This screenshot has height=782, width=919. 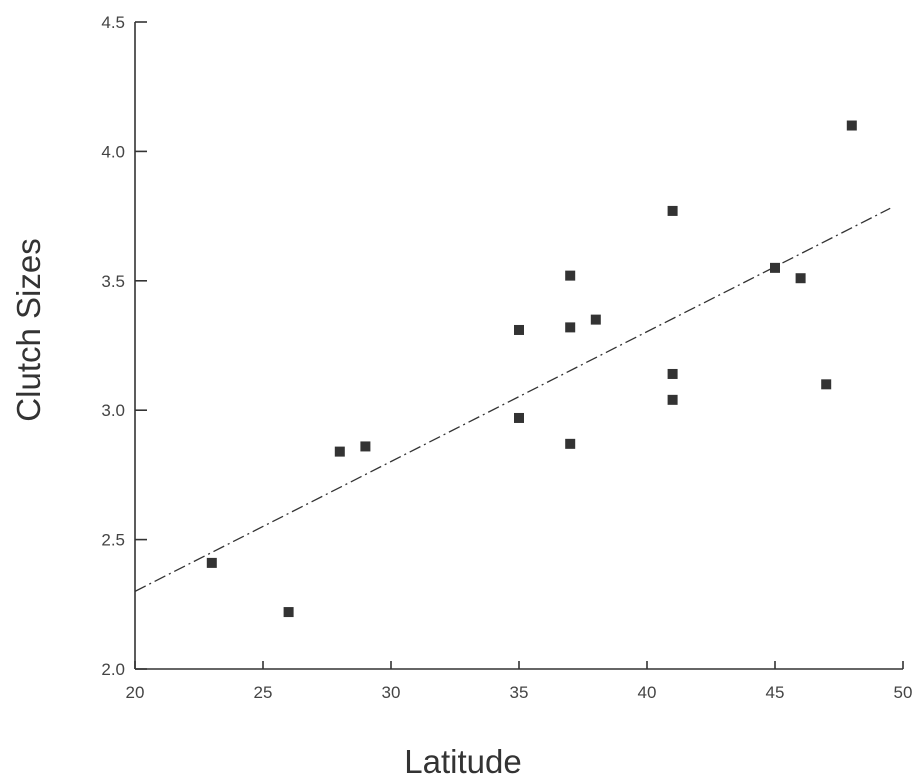 What do you see at coordinates (391, 692) in the screenshot?
I see `x-tick-label: 30` at bounding box center [391, 692].